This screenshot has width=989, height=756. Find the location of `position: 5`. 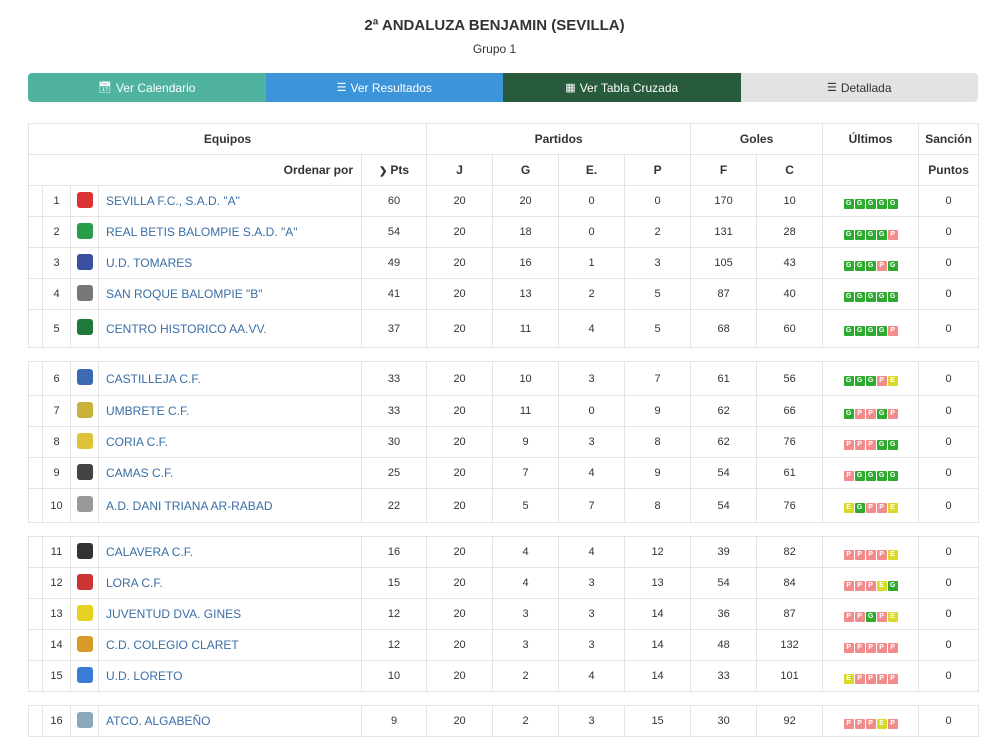

position: 5 is located at coordinates (56, 328).